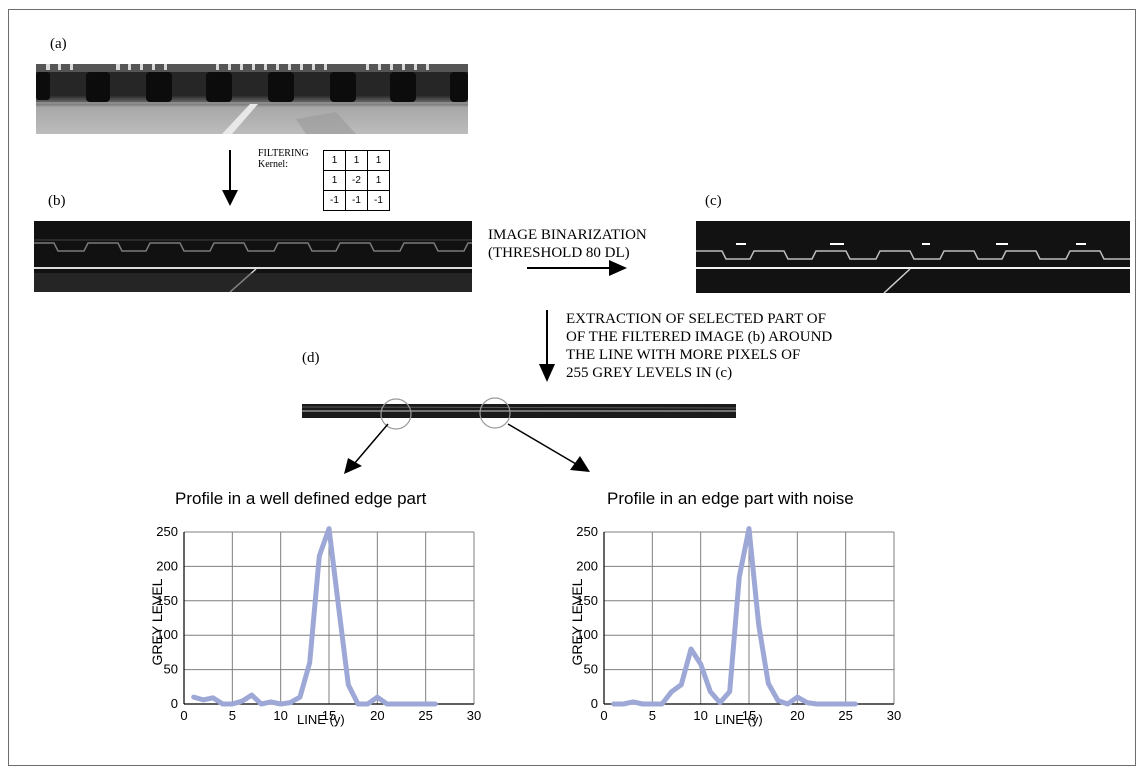 This screenshot has width=1145, height=774. Describe the element at coordinates (913, 268) in the screenshot. I see `binarized-image-detail` at that location.